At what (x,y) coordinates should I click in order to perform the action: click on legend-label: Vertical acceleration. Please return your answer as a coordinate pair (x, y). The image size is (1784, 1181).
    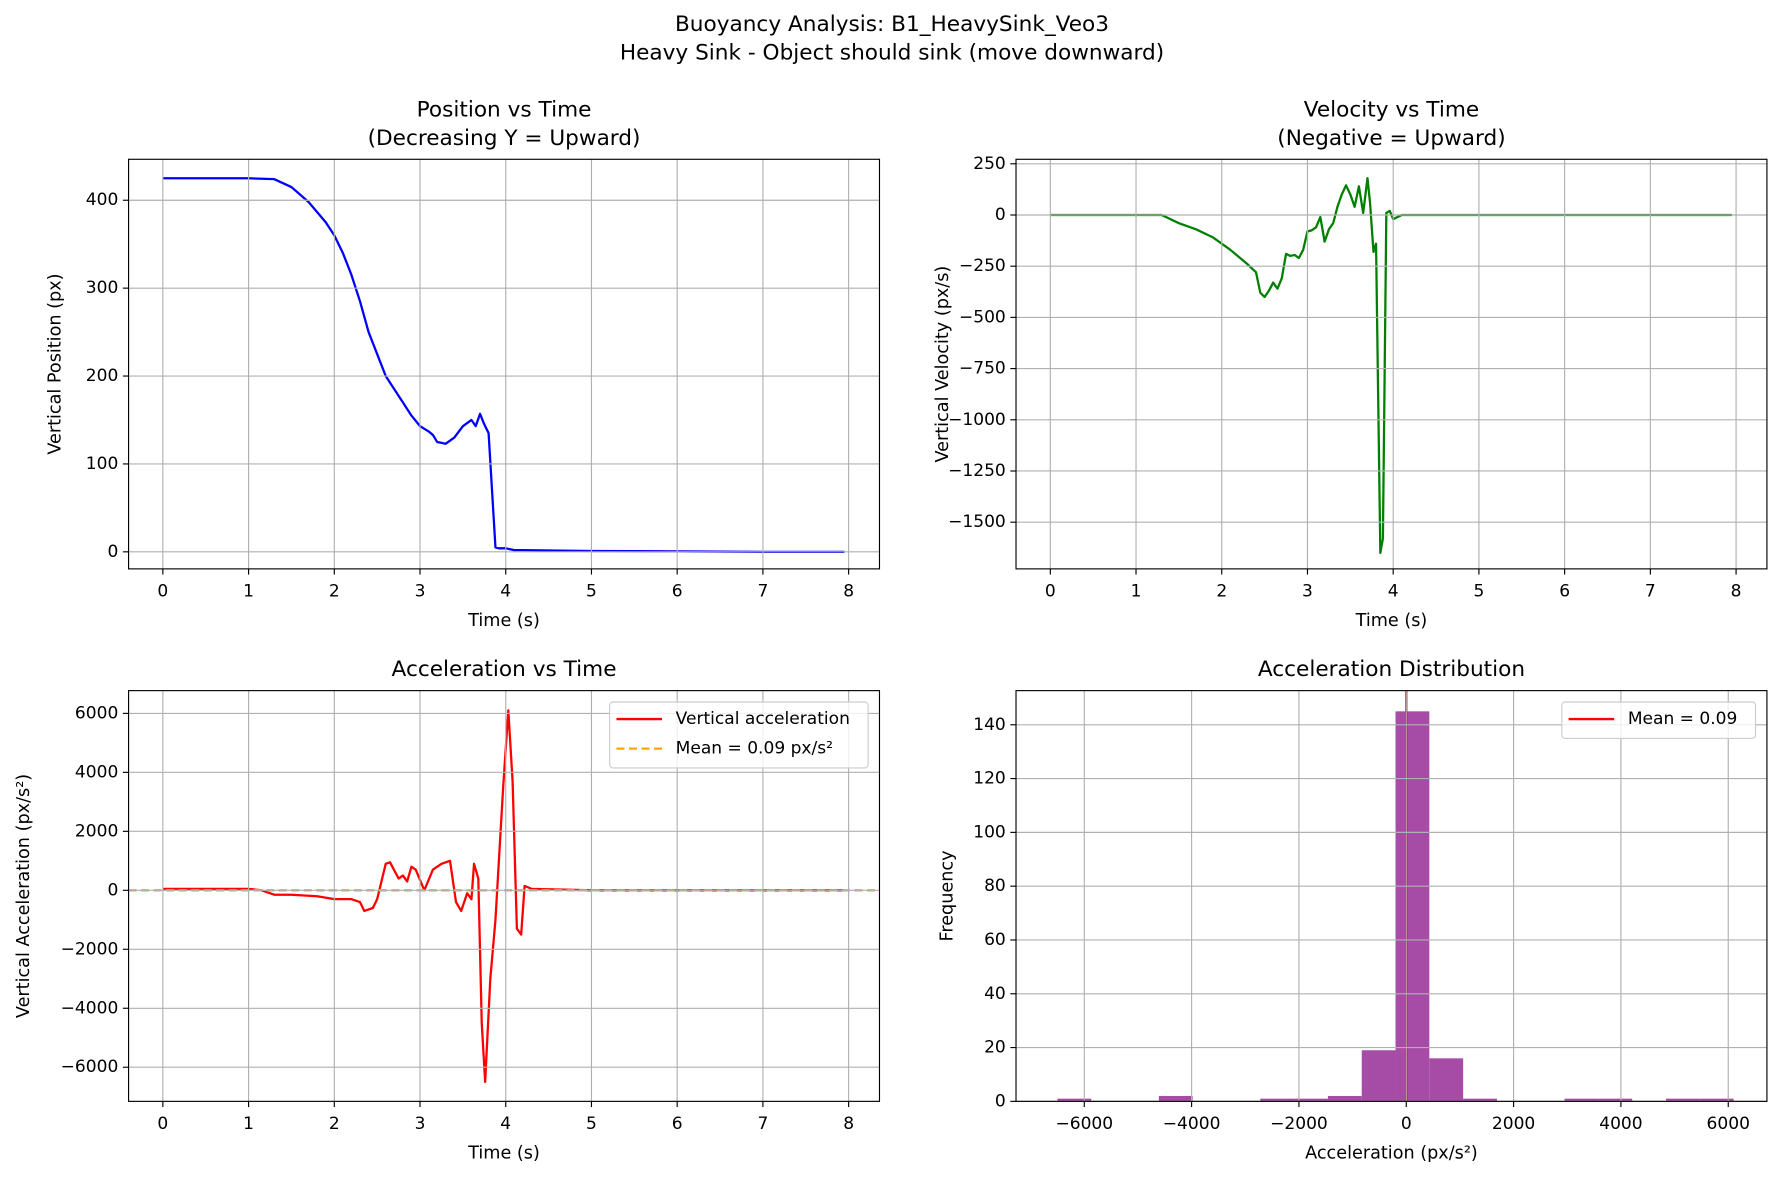
    Looking at the image, I should click on (763, 719).